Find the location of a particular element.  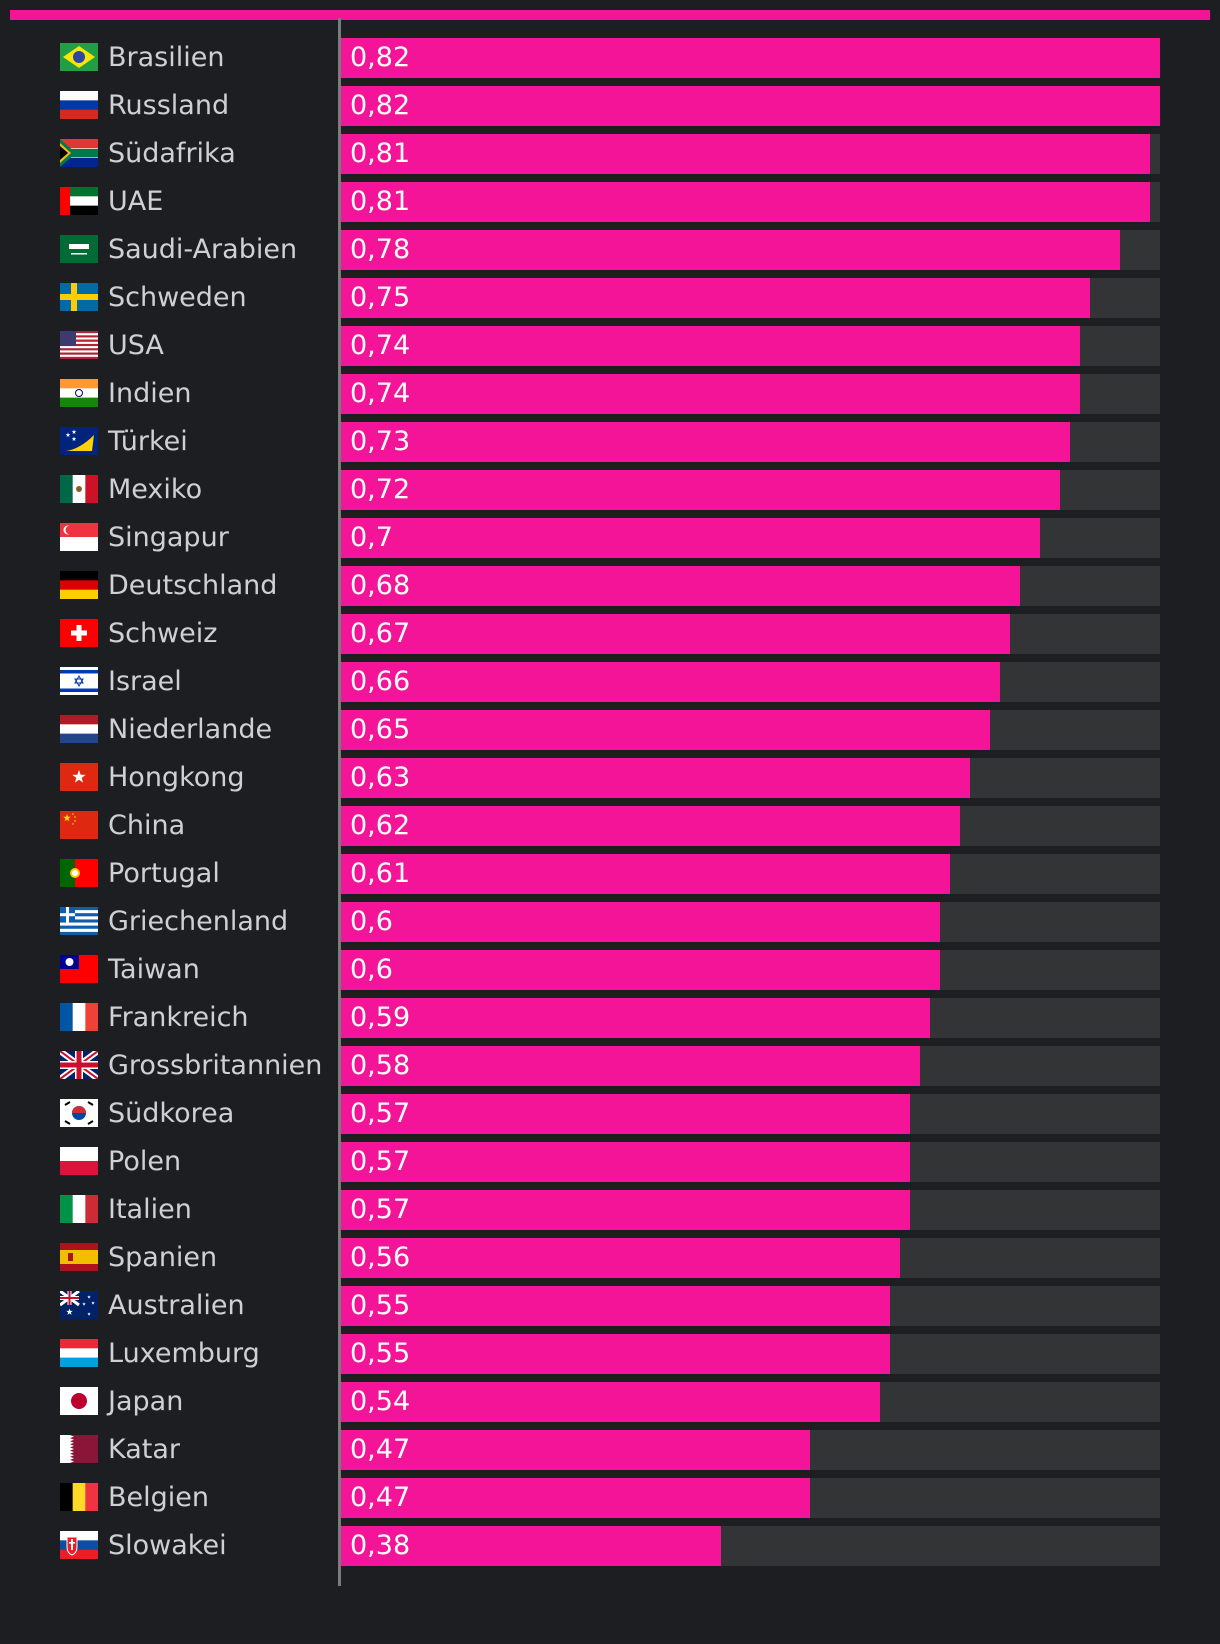

bar-row: Singapur 0,7 is located at coordinates (610, 538).